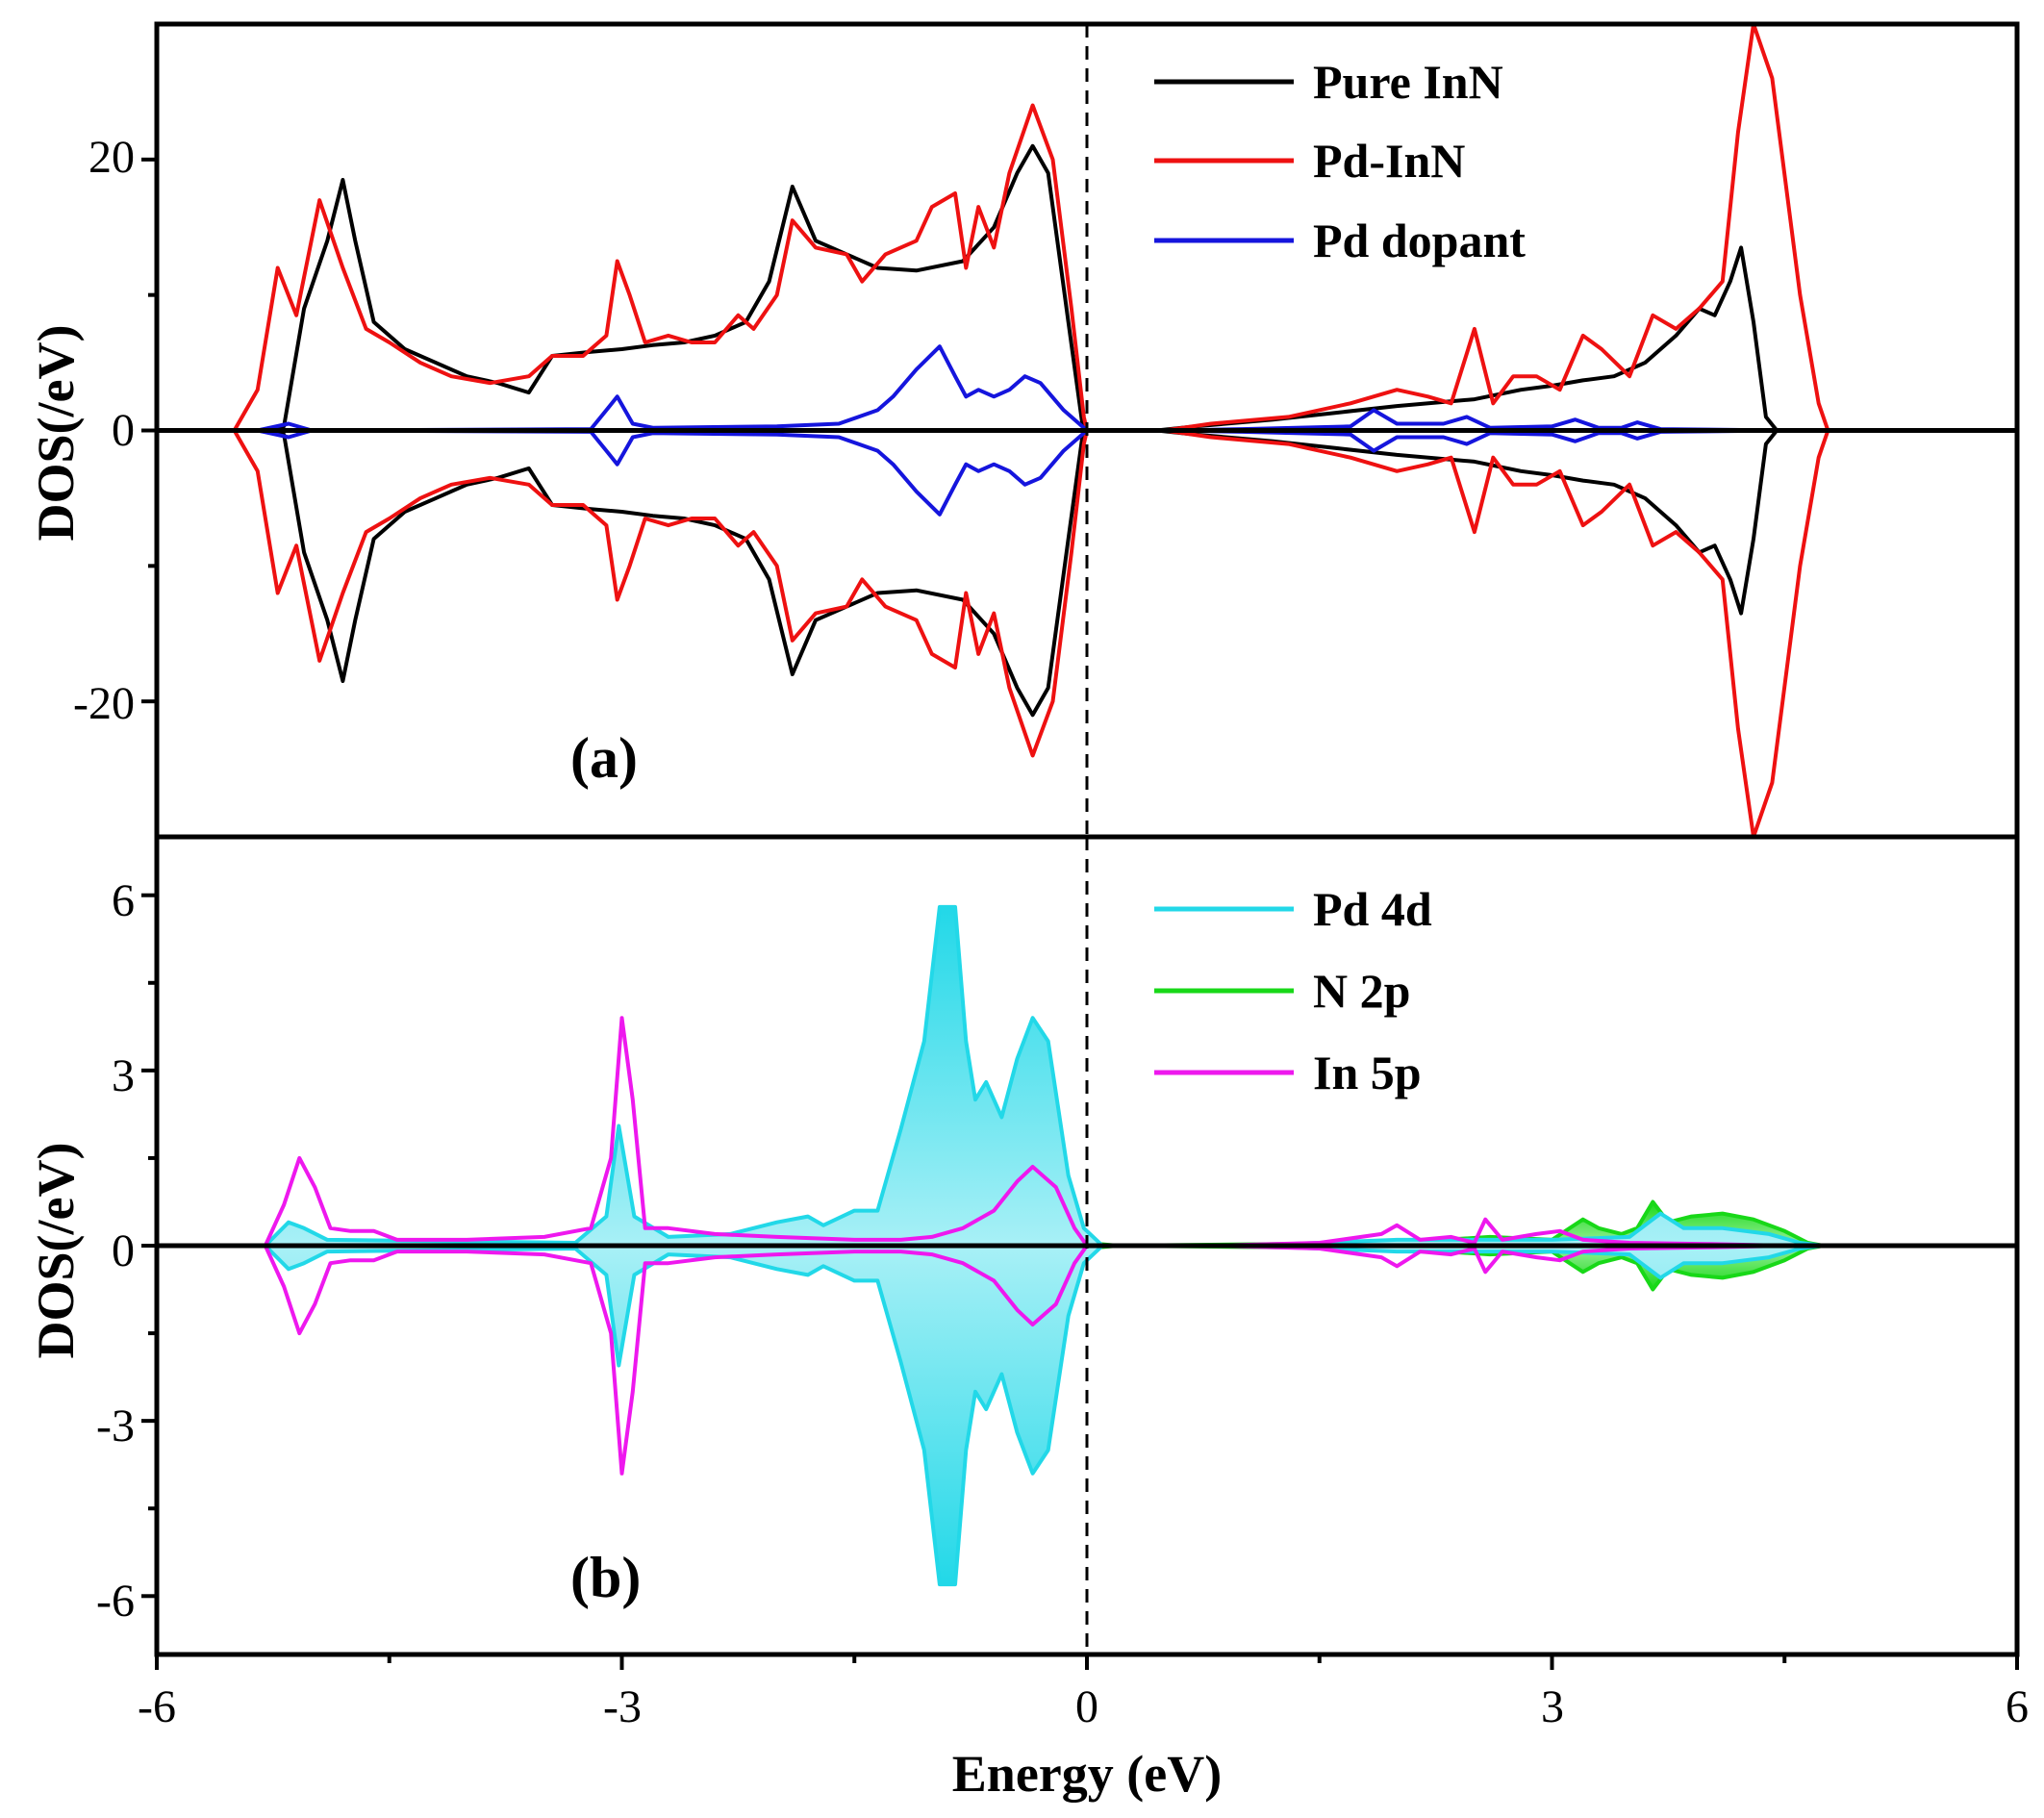 The height and width of the screenshot is (1818, 2044). I want to click on xtick-label: 6, so click(2017, 1706).